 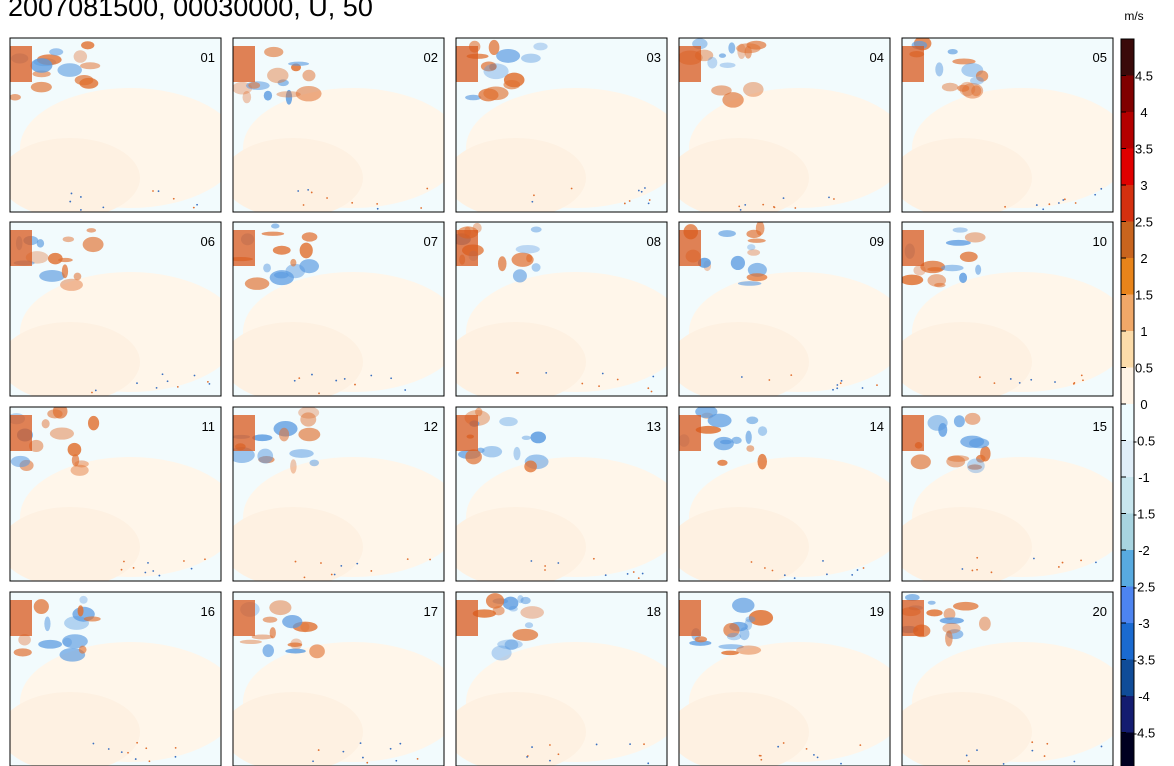 What do you see at coordinates (784, 494) in the screenshot?
I see `panel: 14` at bounding box center [784, 494].